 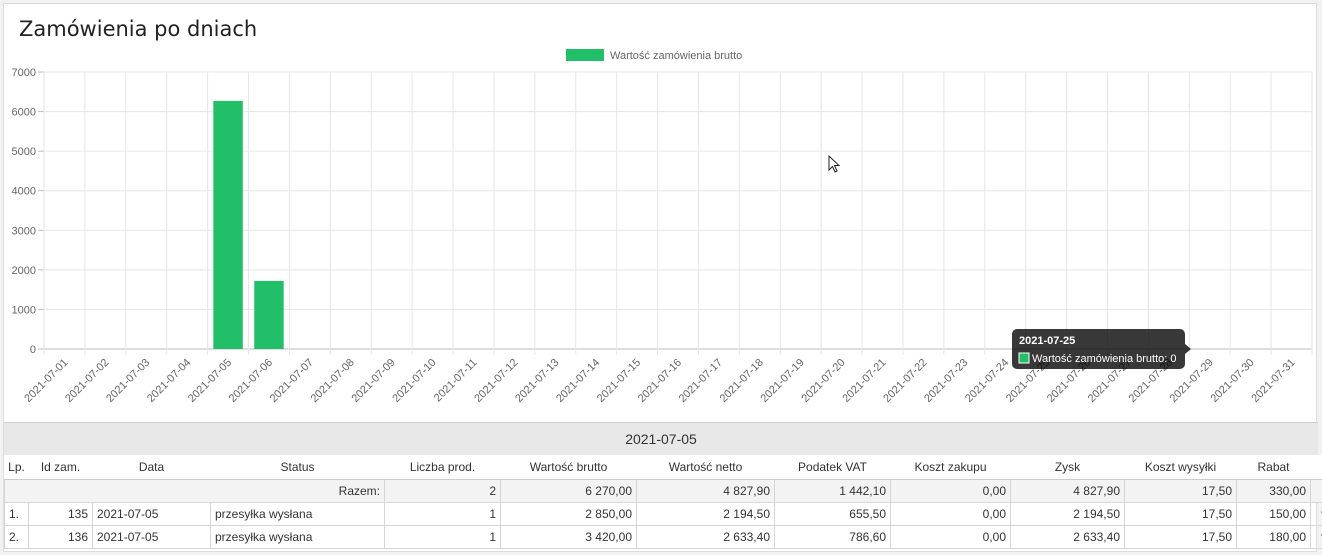 What do you see at coordinates (568, 537) in the screenshot?
I see `row-brutto: 3 420,00` at bounding box center [568, 537].